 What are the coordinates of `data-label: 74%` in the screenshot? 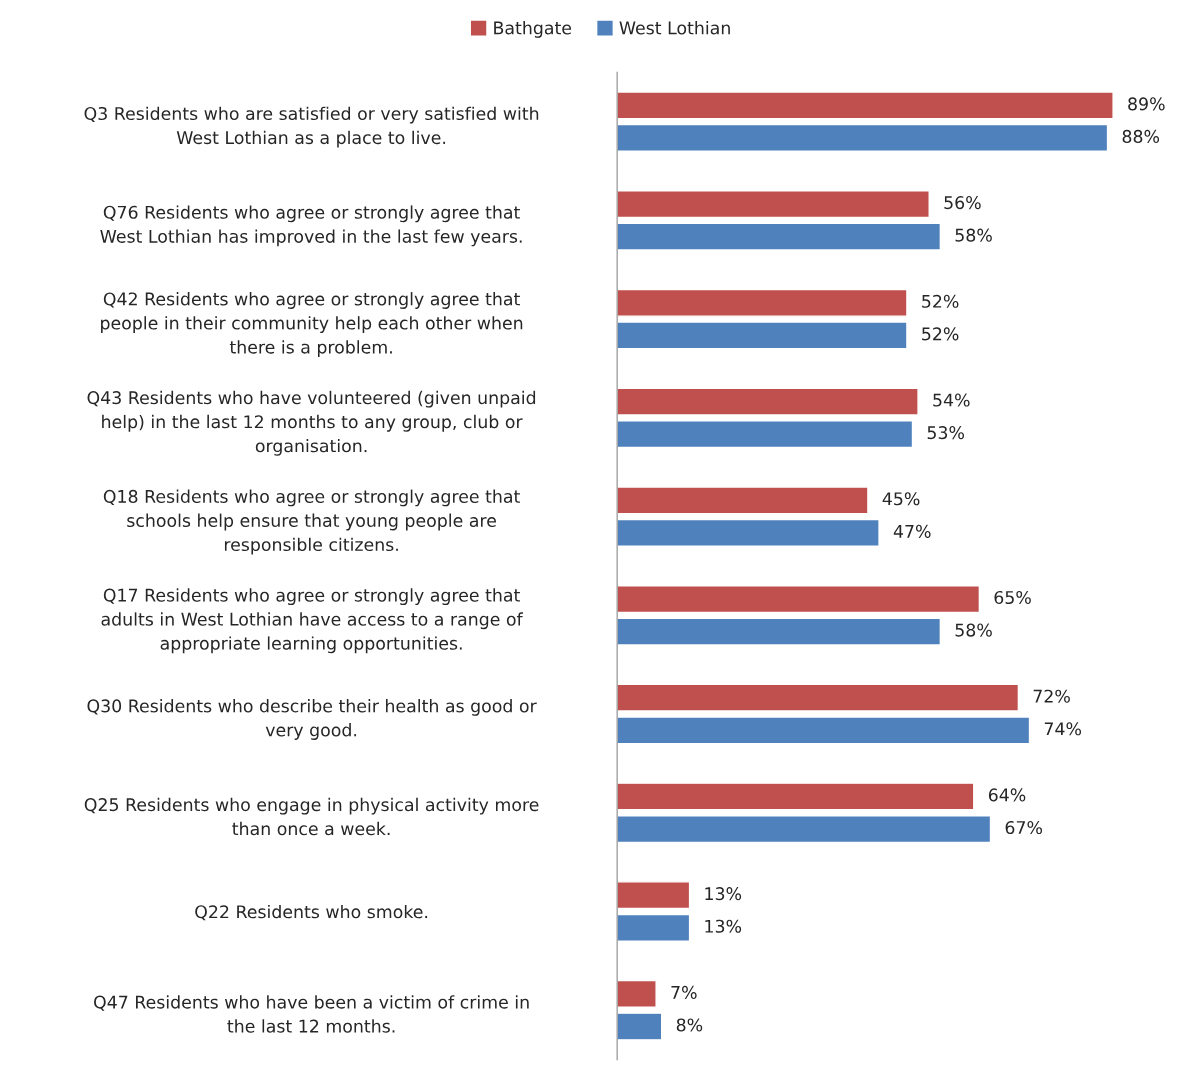 It's located at (1063, 729).